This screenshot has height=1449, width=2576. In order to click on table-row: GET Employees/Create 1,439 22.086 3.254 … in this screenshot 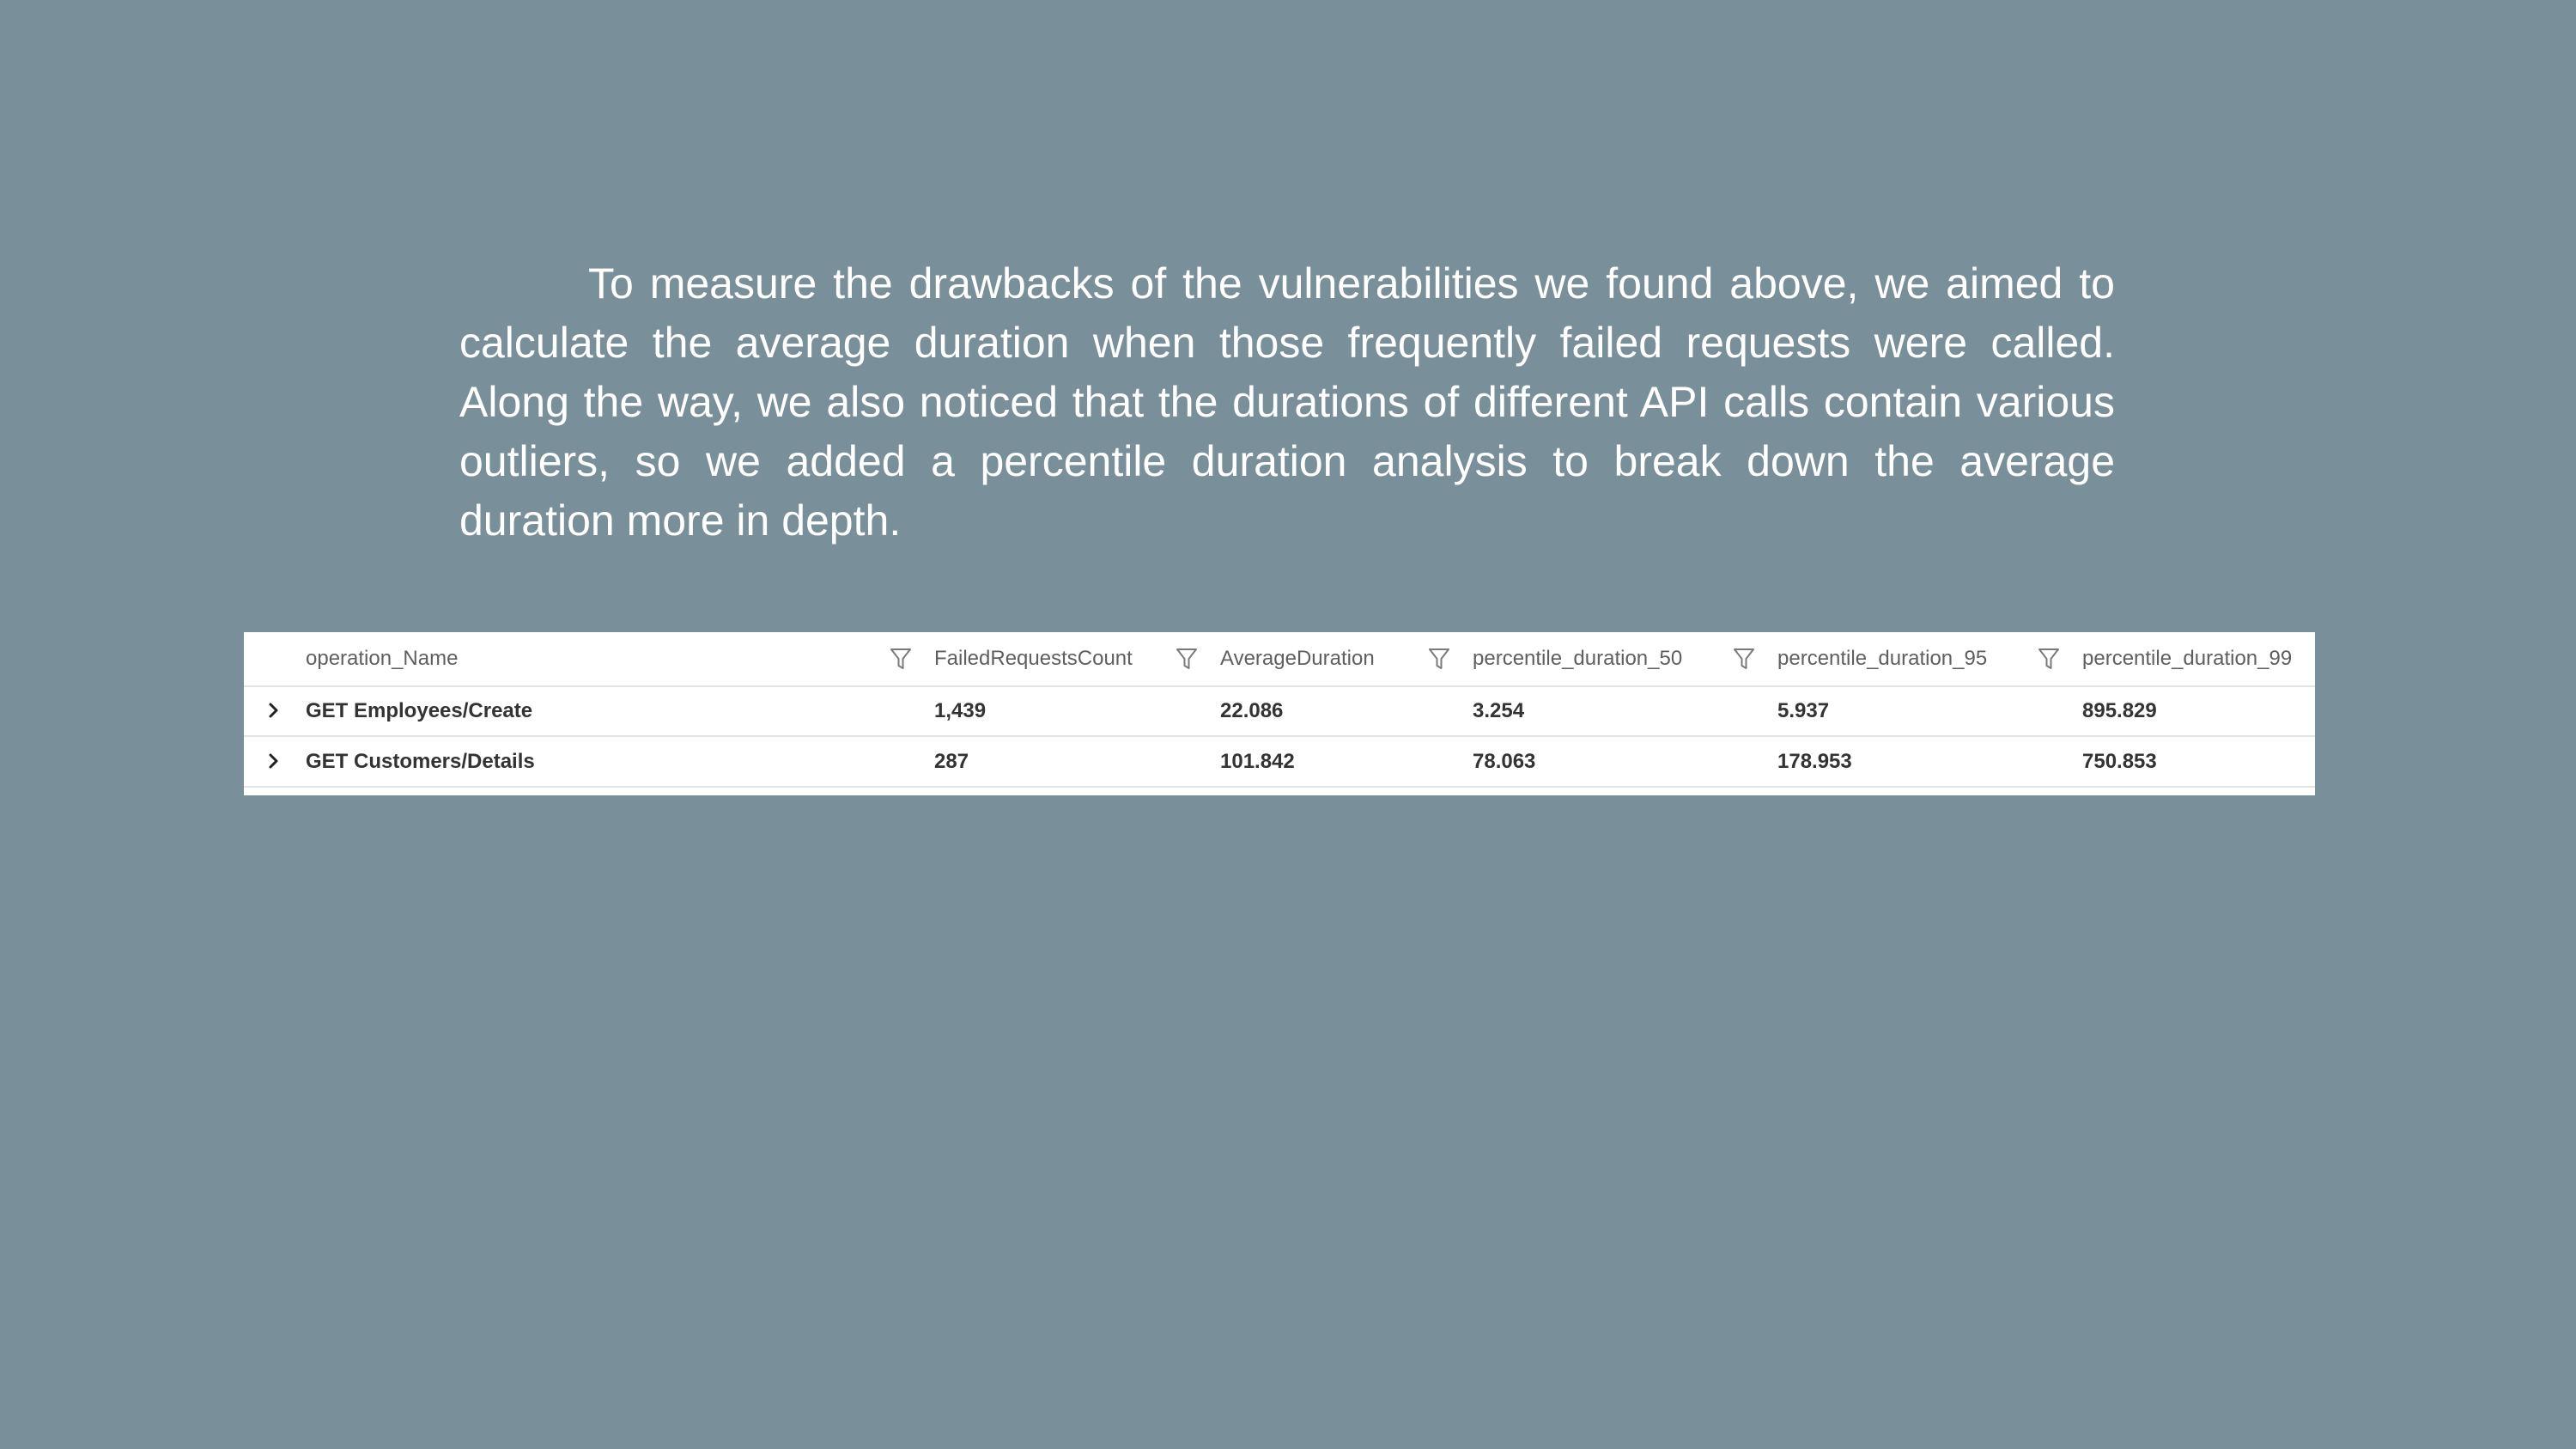, I will do `click(1279, 711)`.